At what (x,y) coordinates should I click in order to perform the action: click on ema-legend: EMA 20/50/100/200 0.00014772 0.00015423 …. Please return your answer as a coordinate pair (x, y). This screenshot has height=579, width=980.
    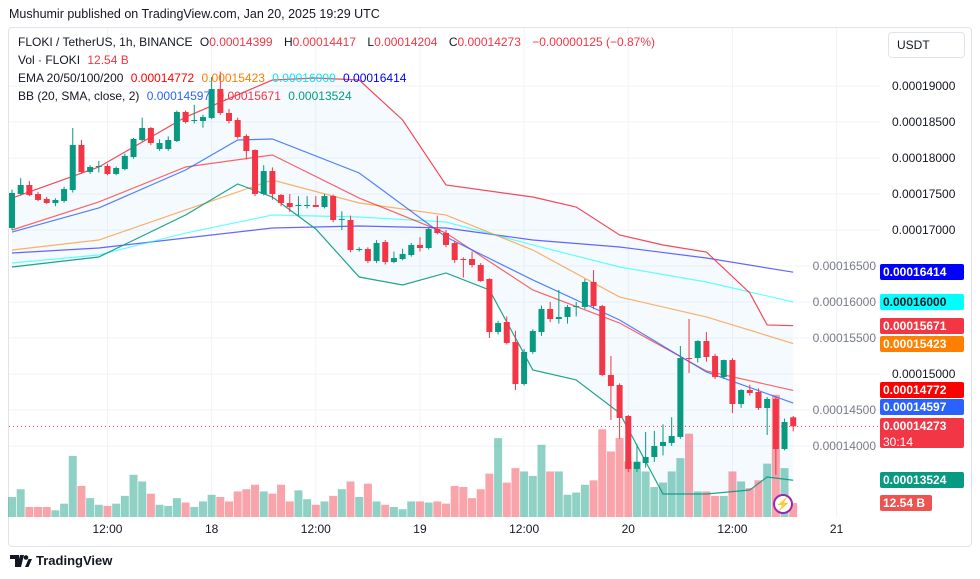
    Looking at the image, I should click on (214, 78).